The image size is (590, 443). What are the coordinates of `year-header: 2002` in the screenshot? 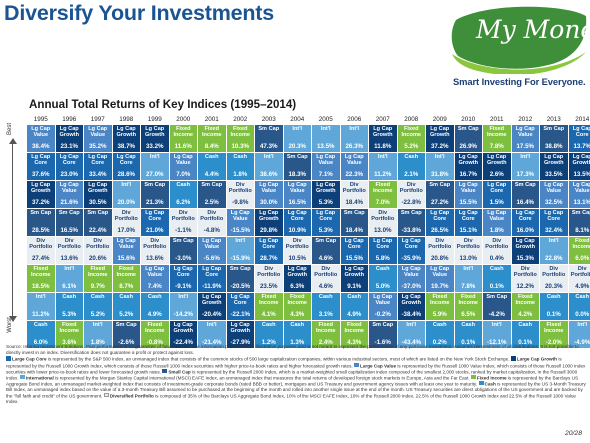 It's located at (240, 119).